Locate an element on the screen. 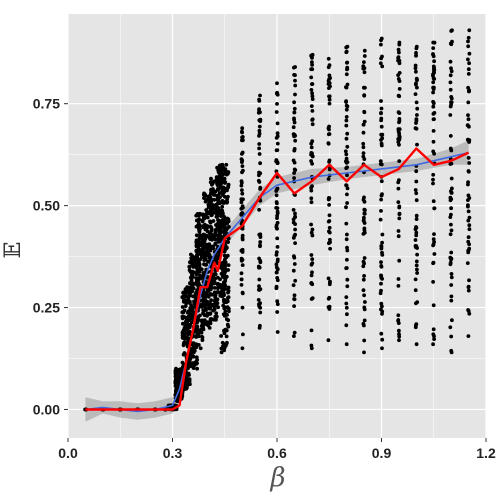 The width and height of the screenshot is (500, 500). y-tick-label: 0.75 is located at coordinates (46, 104).